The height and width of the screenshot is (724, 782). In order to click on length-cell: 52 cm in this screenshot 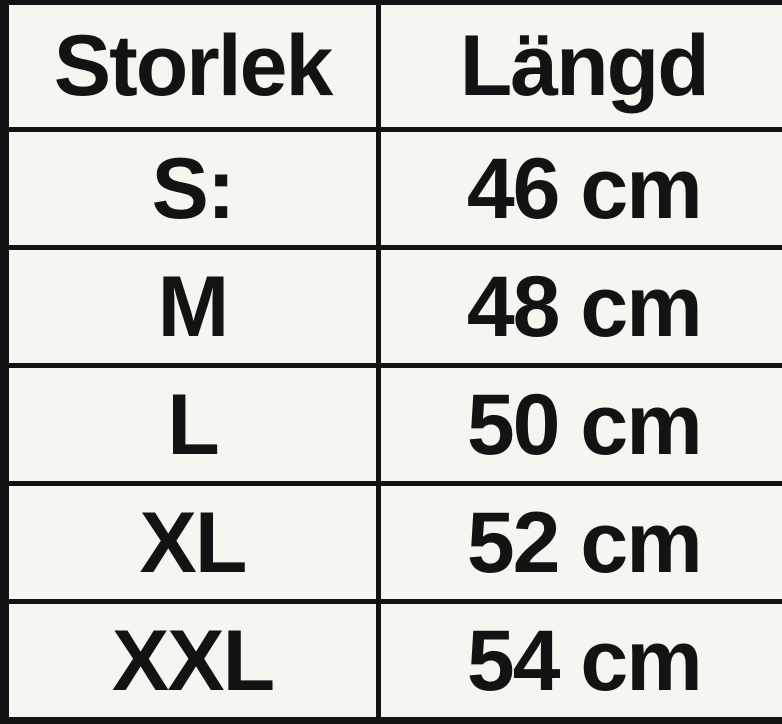, I will do `click(580, 543)`.